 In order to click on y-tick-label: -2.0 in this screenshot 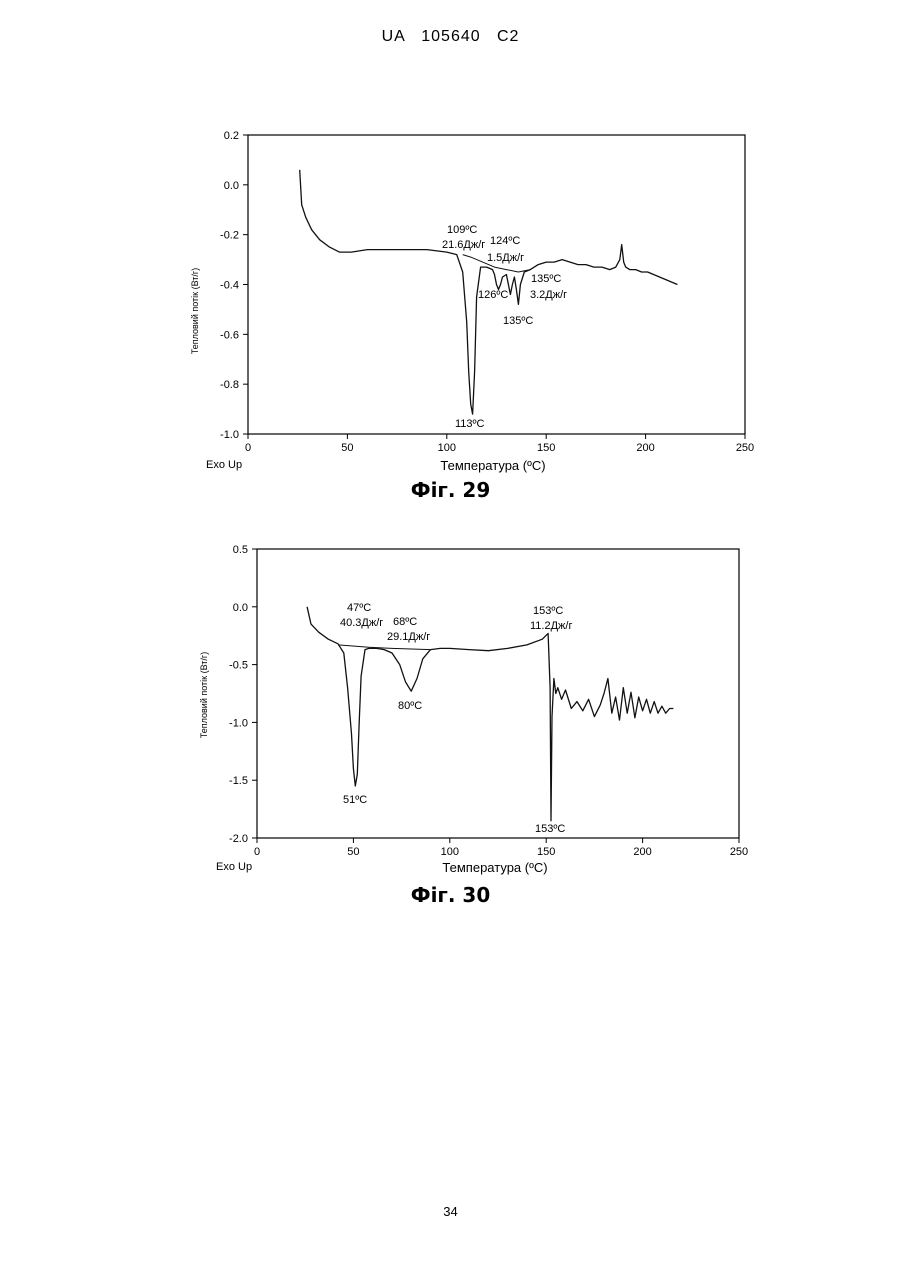, I will do `click(238, 839)`.